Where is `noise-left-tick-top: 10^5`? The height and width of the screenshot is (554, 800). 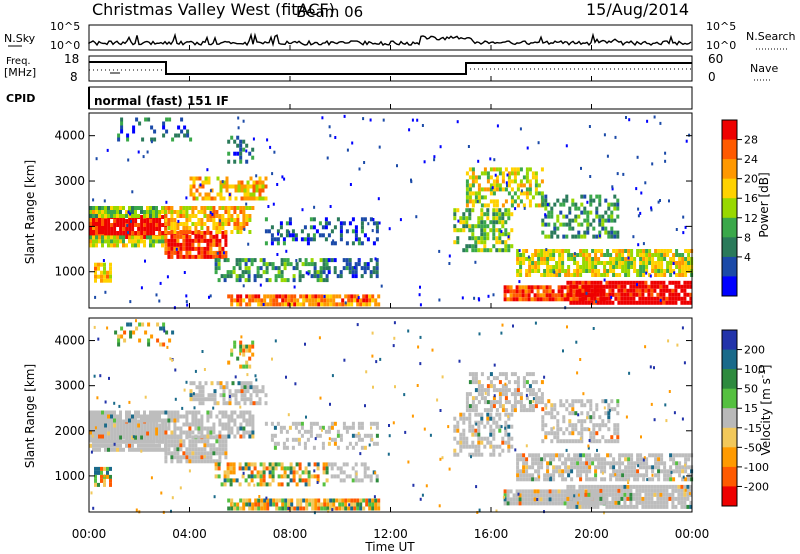
noise-left-tick-top: 10^5 is located at coordinates (65, 26).